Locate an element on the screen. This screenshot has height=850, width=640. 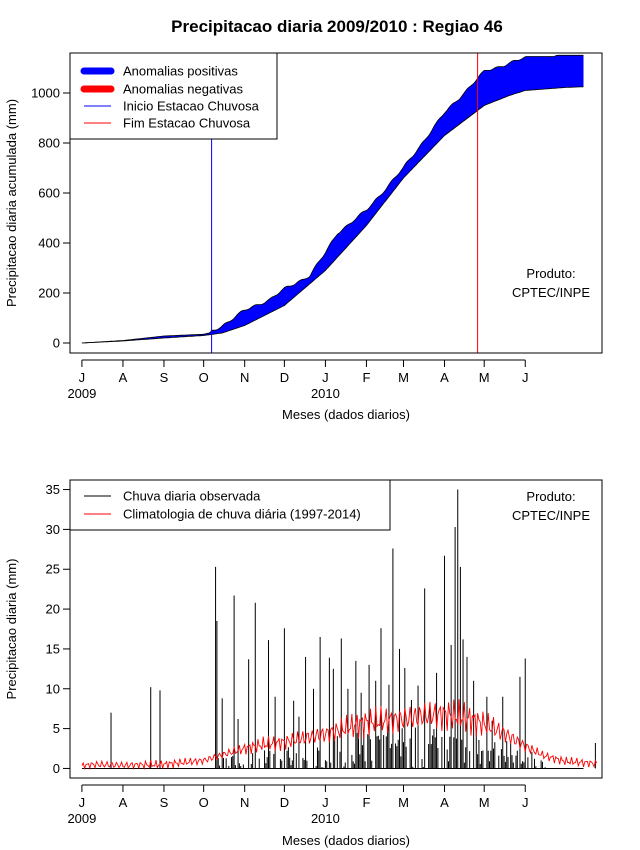
legend-label-season-end: Fim Estacao Chuvosa is located at coordinates (187, 123).